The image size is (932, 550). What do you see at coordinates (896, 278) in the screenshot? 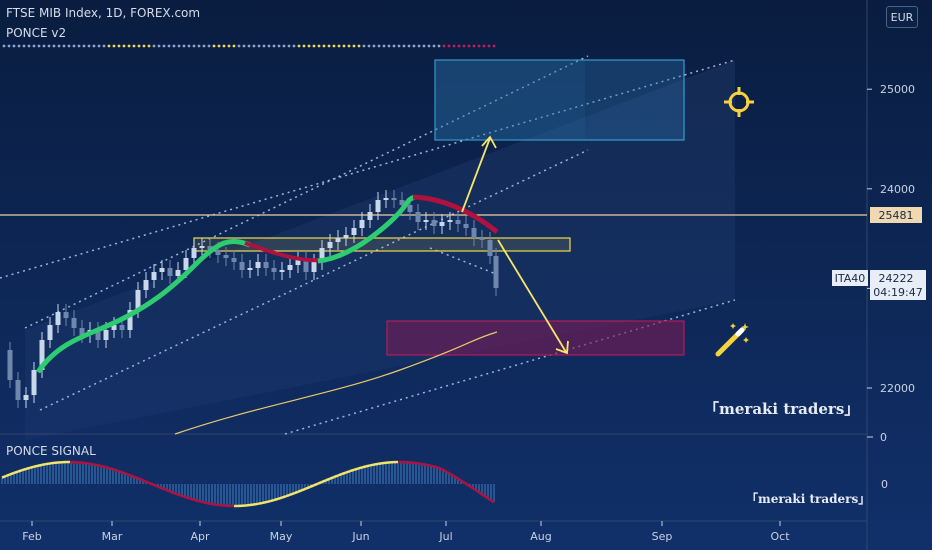
I see `last-price-text: 24222` at bounding box center [896, 278].